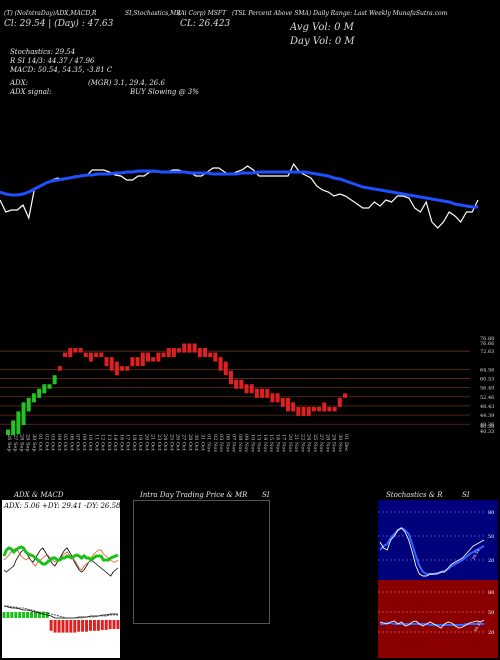 This screenshot has width=500, height=660. Describe the element at coordinates (53, 442) in the screenshot. I see `date-tick-label: 03 Oct` at that location.